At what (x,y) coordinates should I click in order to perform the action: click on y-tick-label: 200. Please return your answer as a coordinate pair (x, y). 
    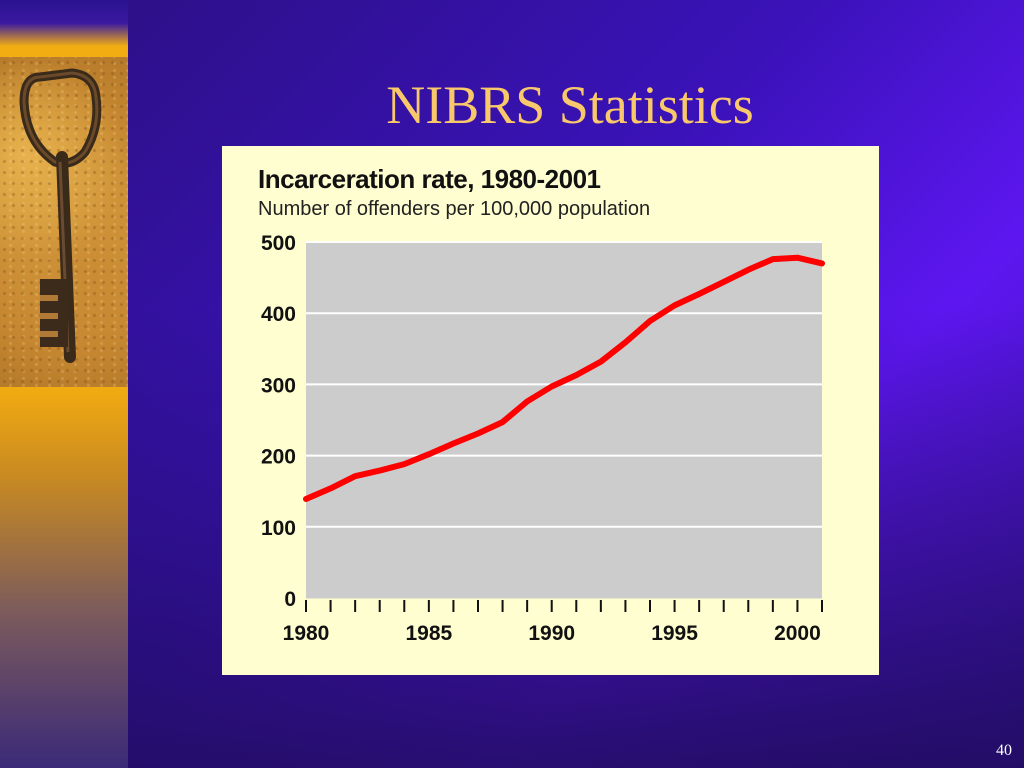
    Looking at the image, I should click on (278, 457).